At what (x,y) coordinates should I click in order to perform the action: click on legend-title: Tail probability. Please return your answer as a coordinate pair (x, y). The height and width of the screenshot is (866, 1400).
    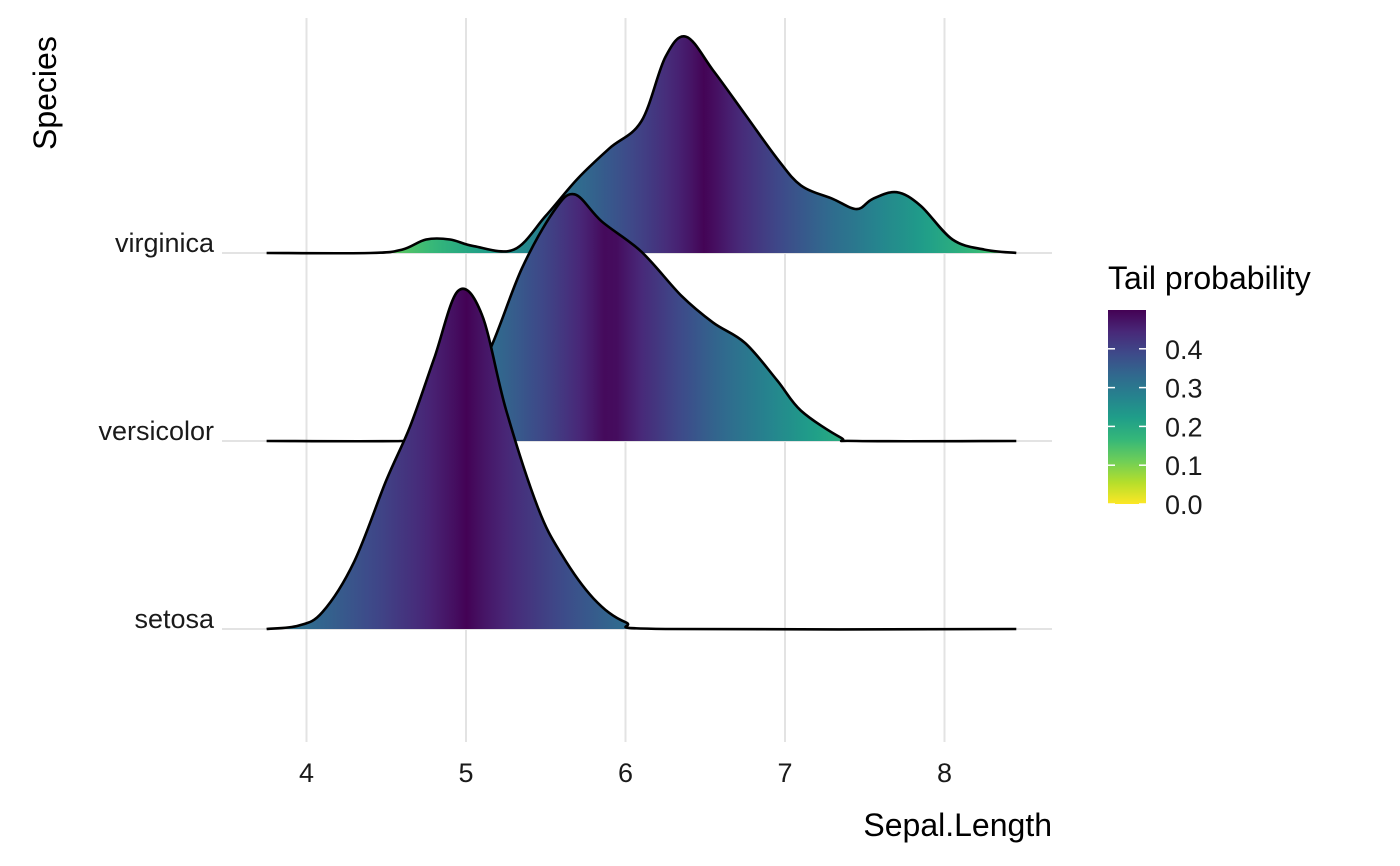
    Looking at the image, I should click on (1209, 278).